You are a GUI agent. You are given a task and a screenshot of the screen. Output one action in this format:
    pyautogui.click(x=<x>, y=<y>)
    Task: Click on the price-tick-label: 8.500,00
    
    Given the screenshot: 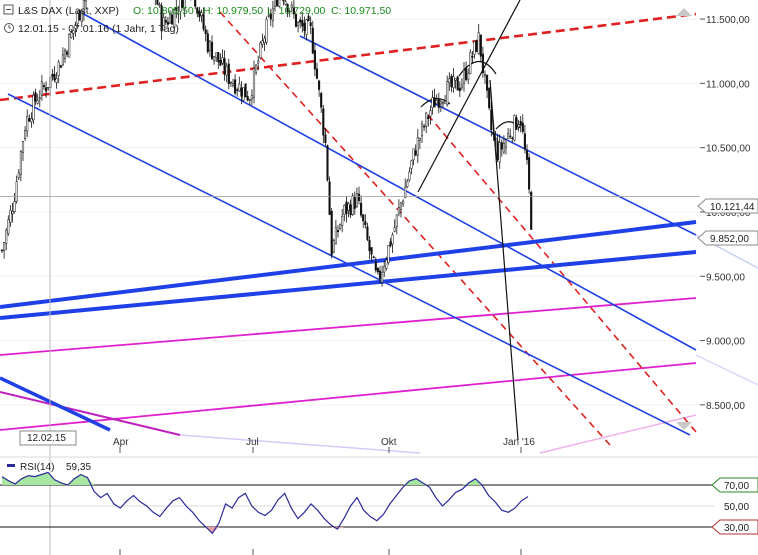 What is the action you would take?
    pyautogui.click(x=725, y=406)
    